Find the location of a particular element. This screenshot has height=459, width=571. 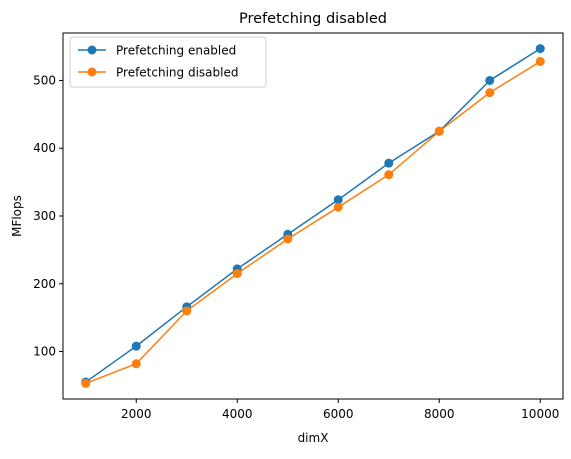

legend-label-enabled: Prefetching enabled is located at coordinates (176, 51).